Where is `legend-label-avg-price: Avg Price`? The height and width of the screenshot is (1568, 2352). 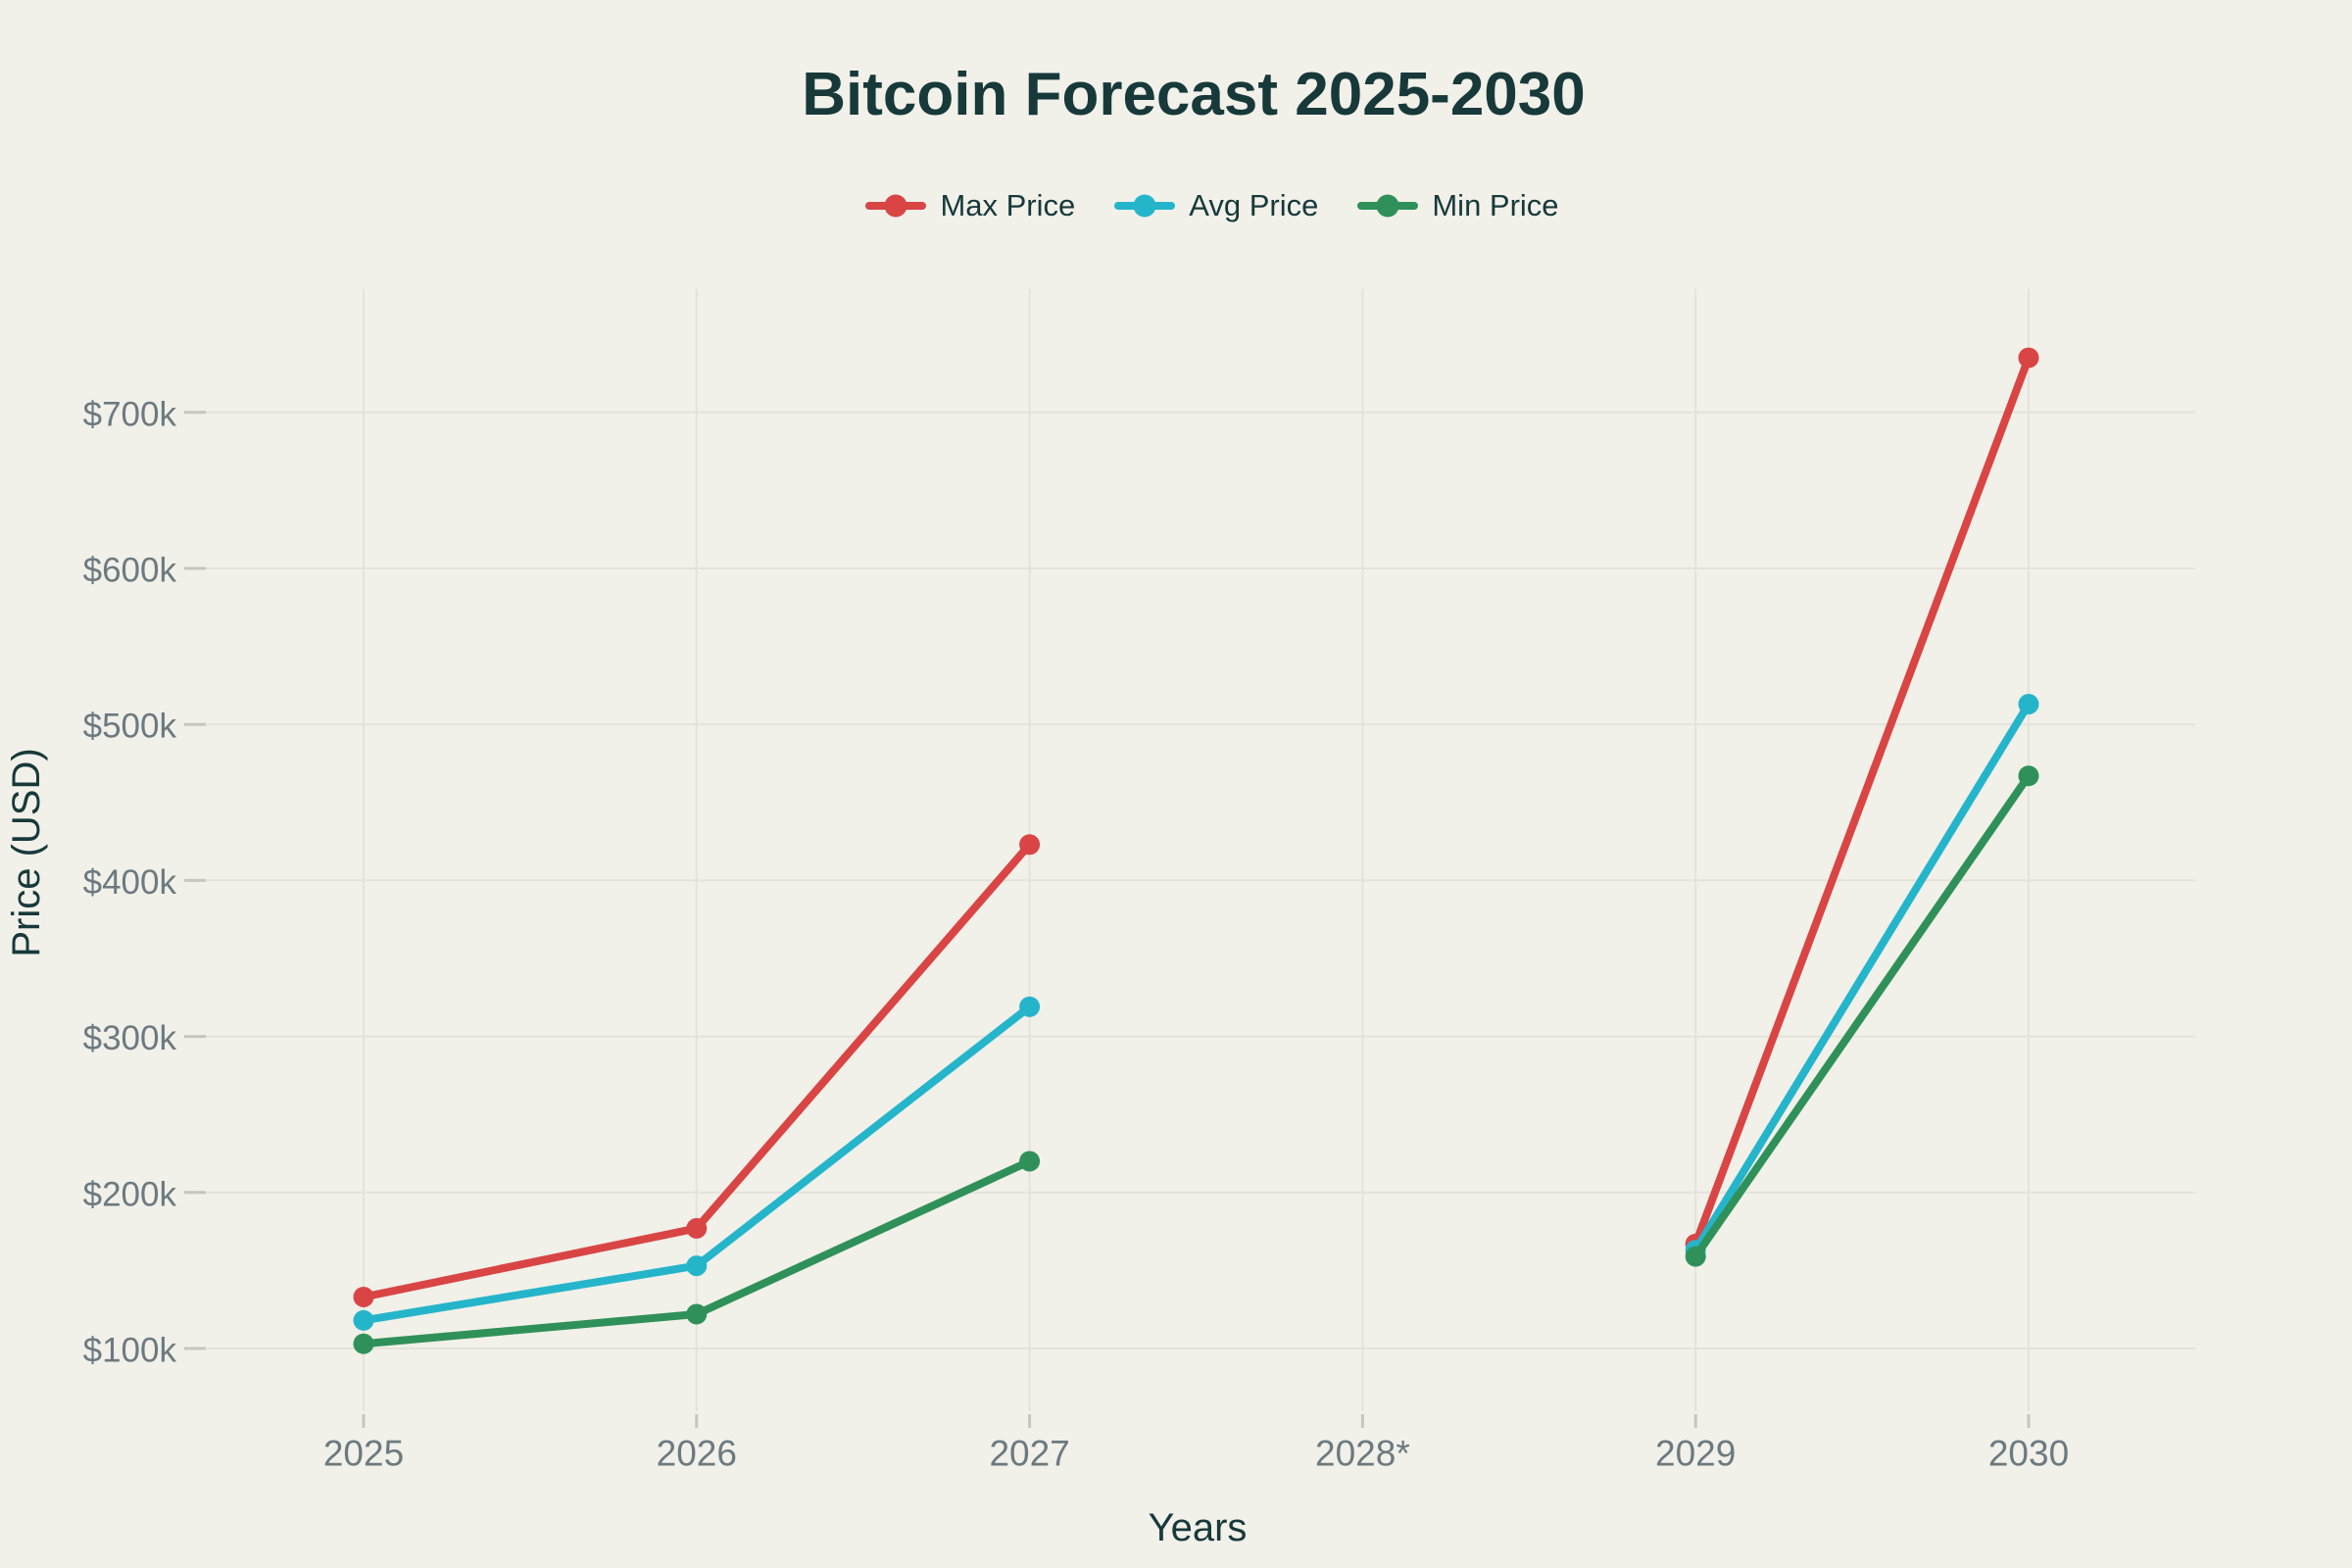
legend-label-avg-price: Avg Price is located at coordinates (1254, 205).